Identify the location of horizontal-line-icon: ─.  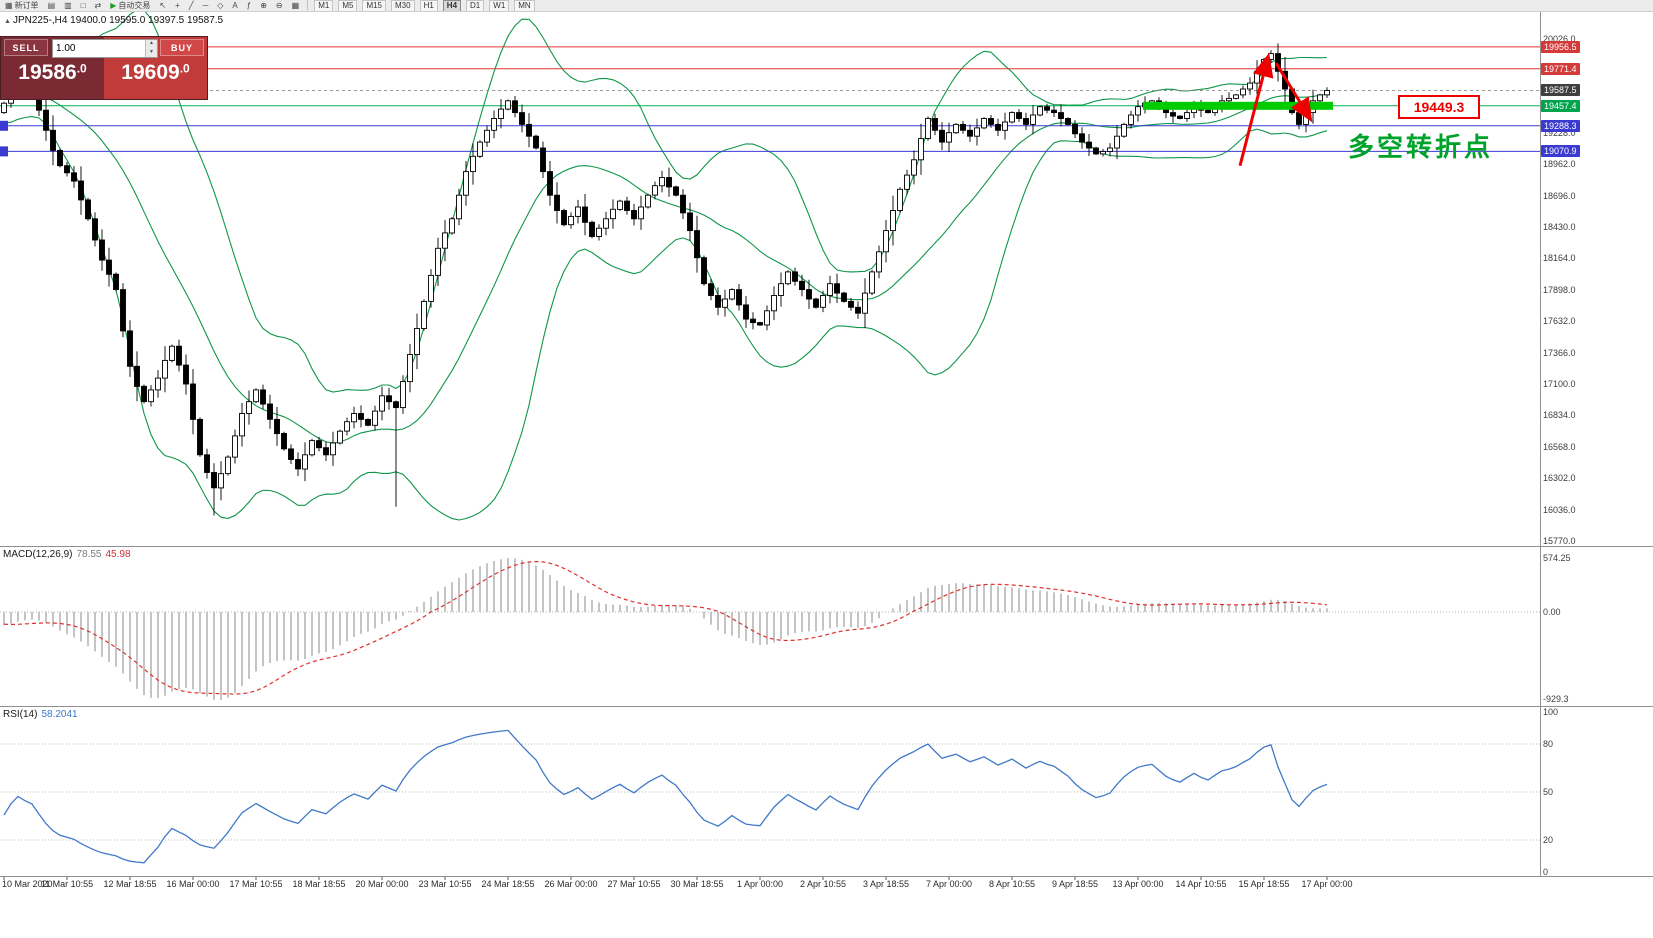
(206, 5).